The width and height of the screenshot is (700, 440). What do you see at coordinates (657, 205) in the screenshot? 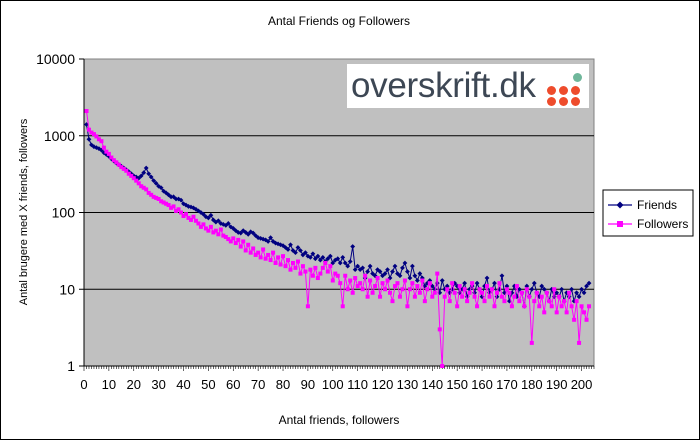
I see `legend-label-friends: Friends` at bounding box center [657, 205].